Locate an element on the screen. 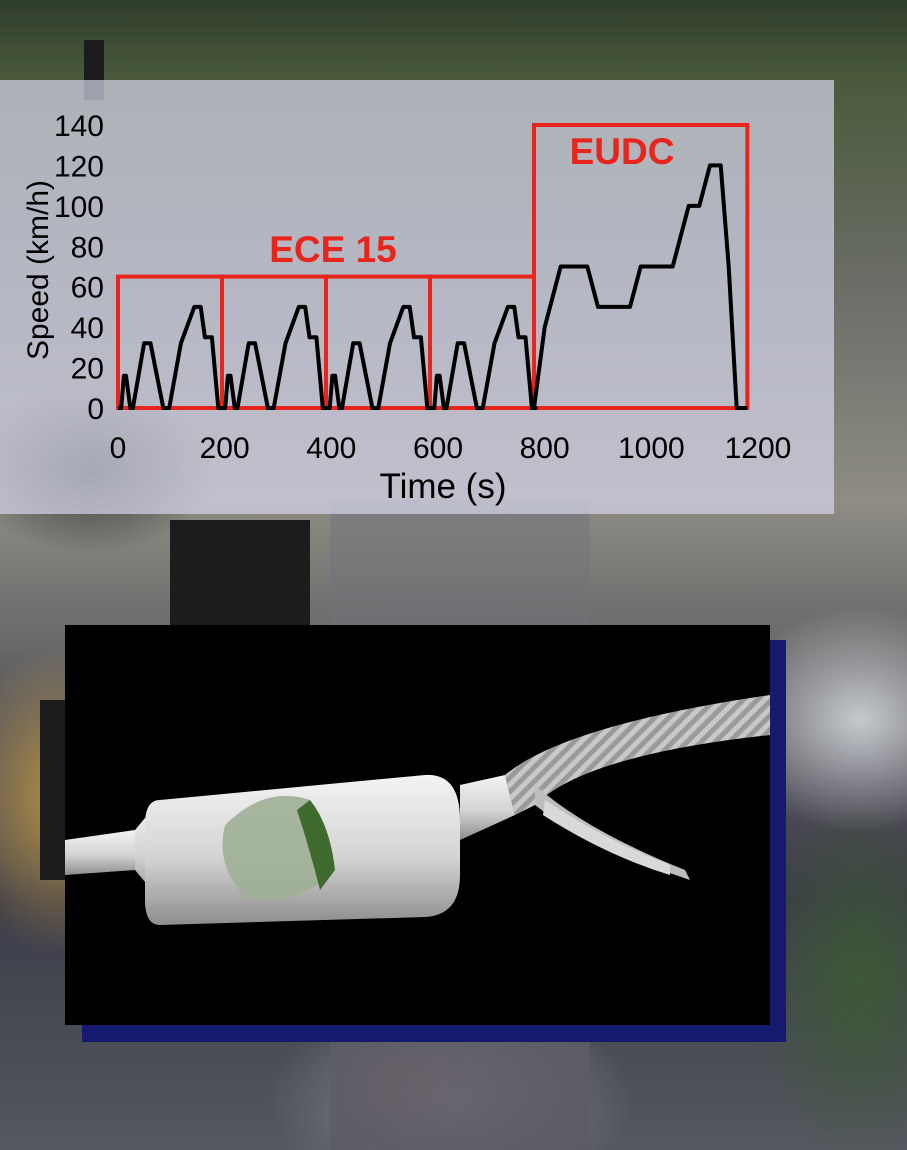 This screenshot has width=907, height=1150. x-tick-label: 200 is located at coordinates (225, 448).